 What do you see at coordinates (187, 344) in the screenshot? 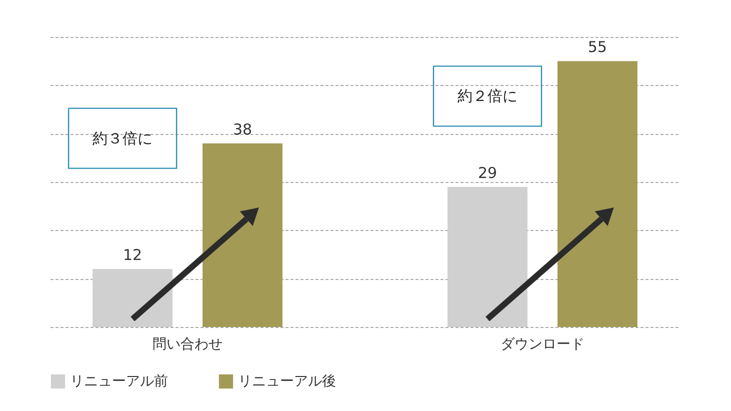
I see `x-tick-label: 問い合わせ` at bounding box center [187, 344].